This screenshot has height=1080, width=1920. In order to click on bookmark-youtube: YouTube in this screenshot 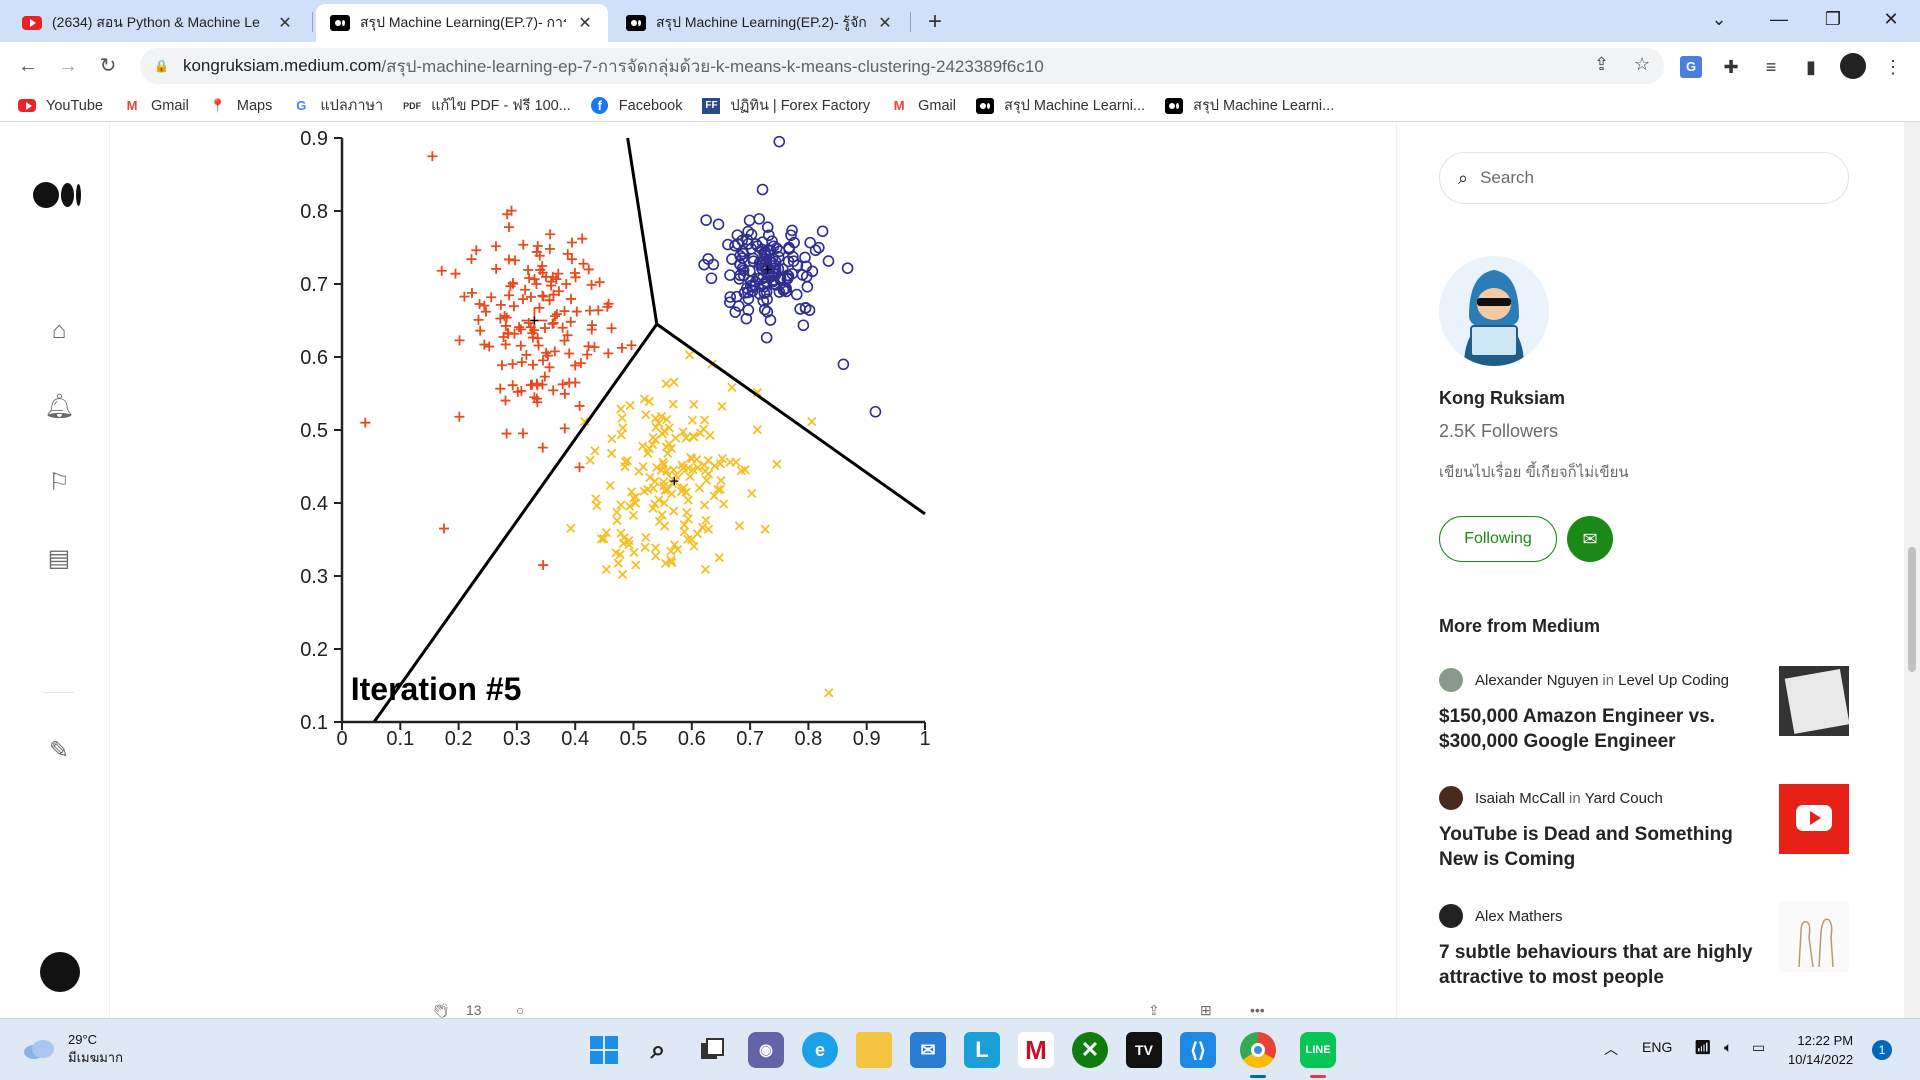, I will do `click(60, 106)`.